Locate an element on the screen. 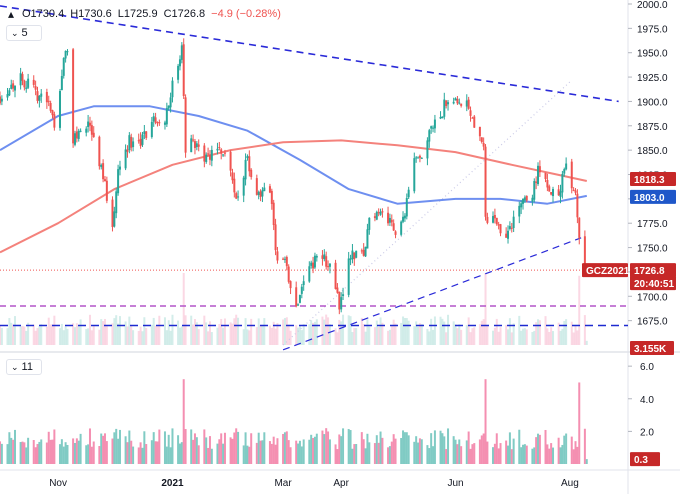 Image resolution: width=680 pixels, height=499 pixels. sma-short-price-tag-bg is located at coordinates (653, 196).